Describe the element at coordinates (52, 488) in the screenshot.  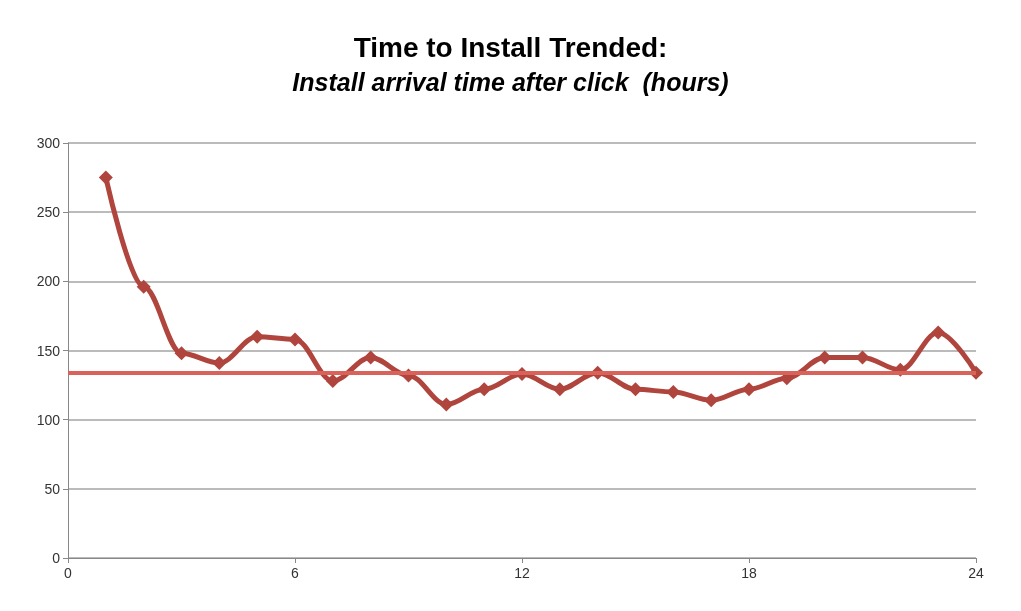
I see `y-tick-label: 50` at that location.